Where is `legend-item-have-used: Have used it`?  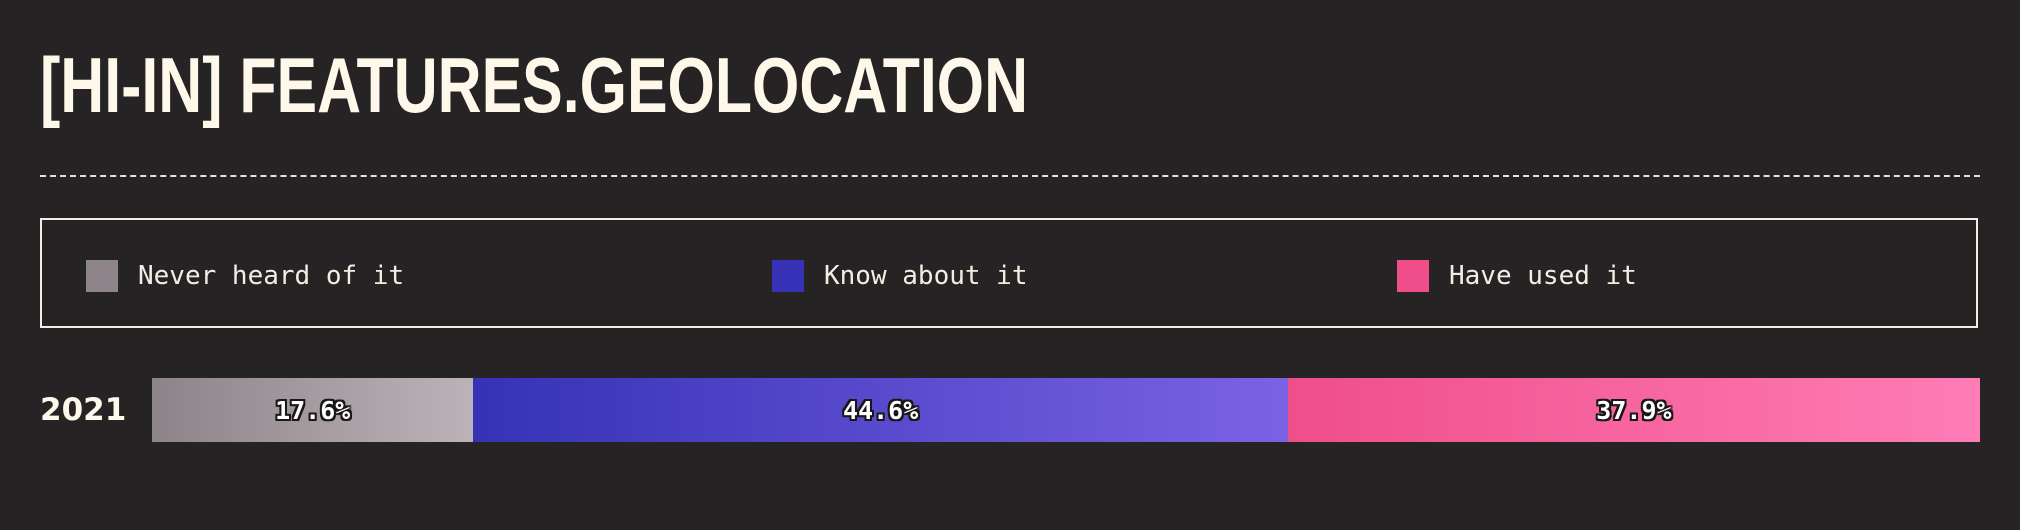 legend-item-have-used: Have used it is located at coordinates (1517, 276).